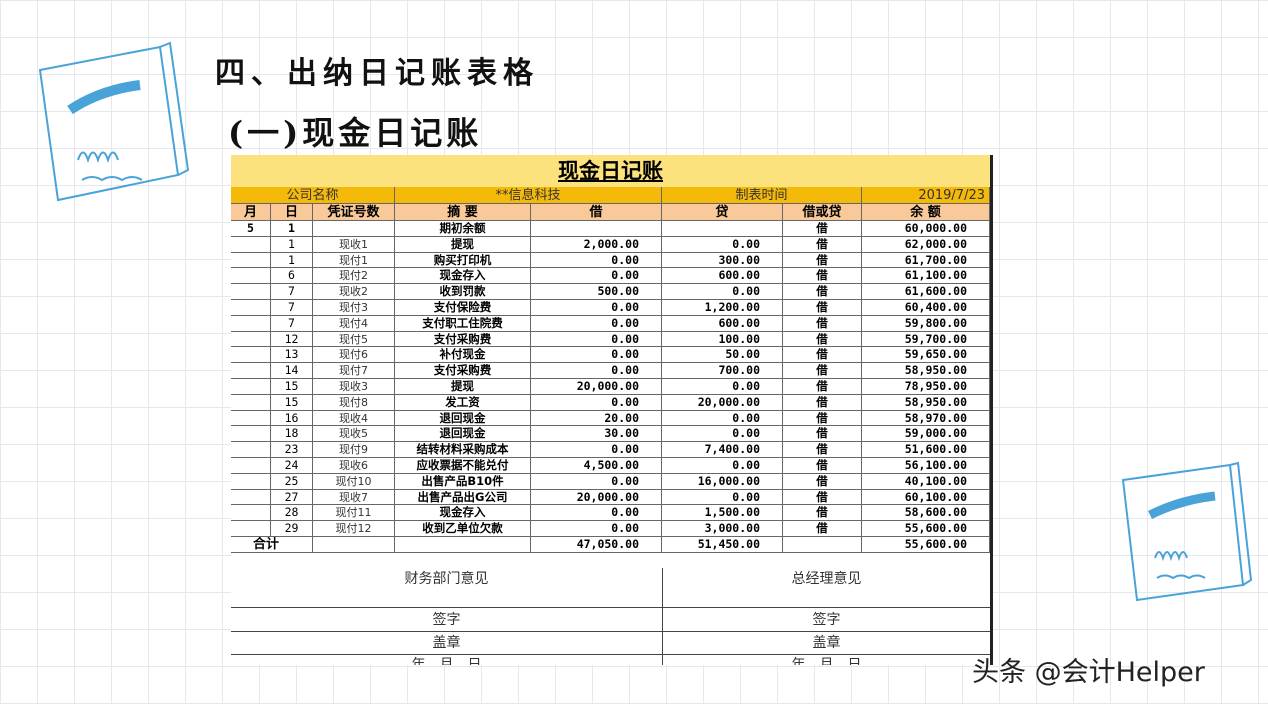  I want to click on table-row: 24 现收6 应收票据不能兑付 4,500.00 0.00 借 56,100.00, so click(610, 466).